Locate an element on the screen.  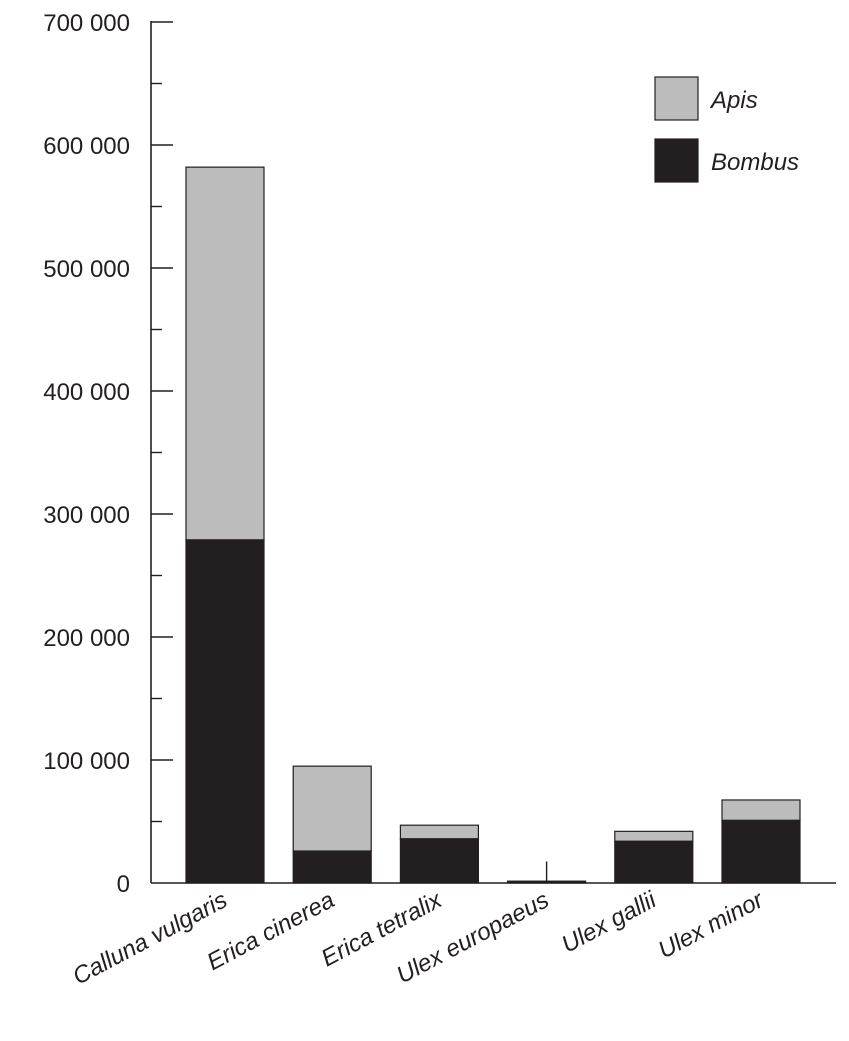
x-tick-label: Ulex gallii is located at coordinates (609, 922).